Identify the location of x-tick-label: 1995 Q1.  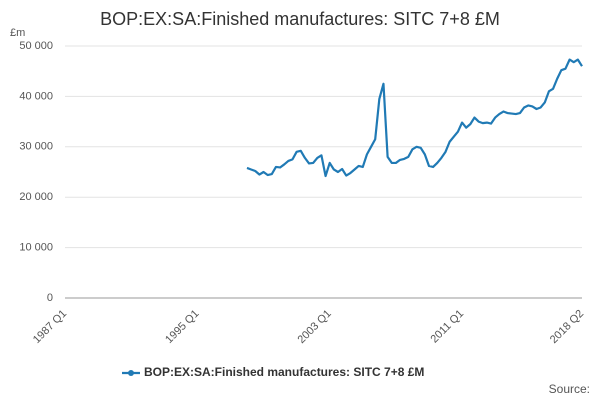
(182, 327).